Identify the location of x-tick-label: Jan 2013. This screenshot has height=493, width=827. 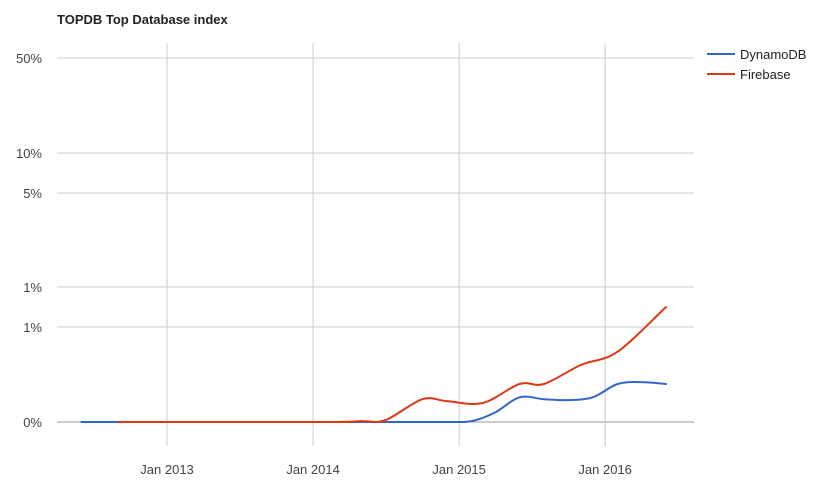
(167, 469).